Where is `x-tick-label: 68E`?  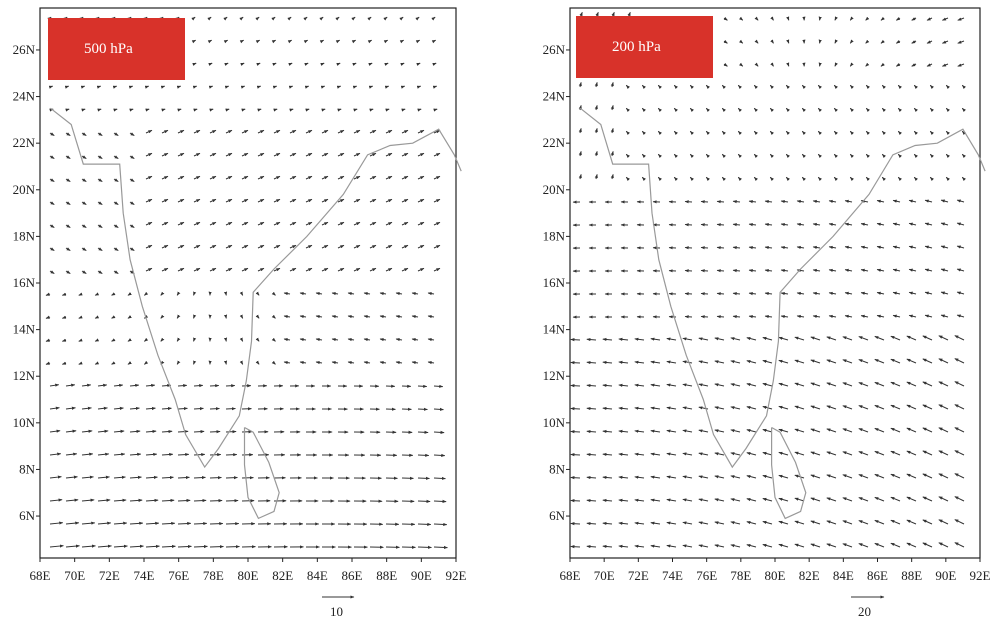 x-tick-label: 68E is located at coordinates (40, 575).